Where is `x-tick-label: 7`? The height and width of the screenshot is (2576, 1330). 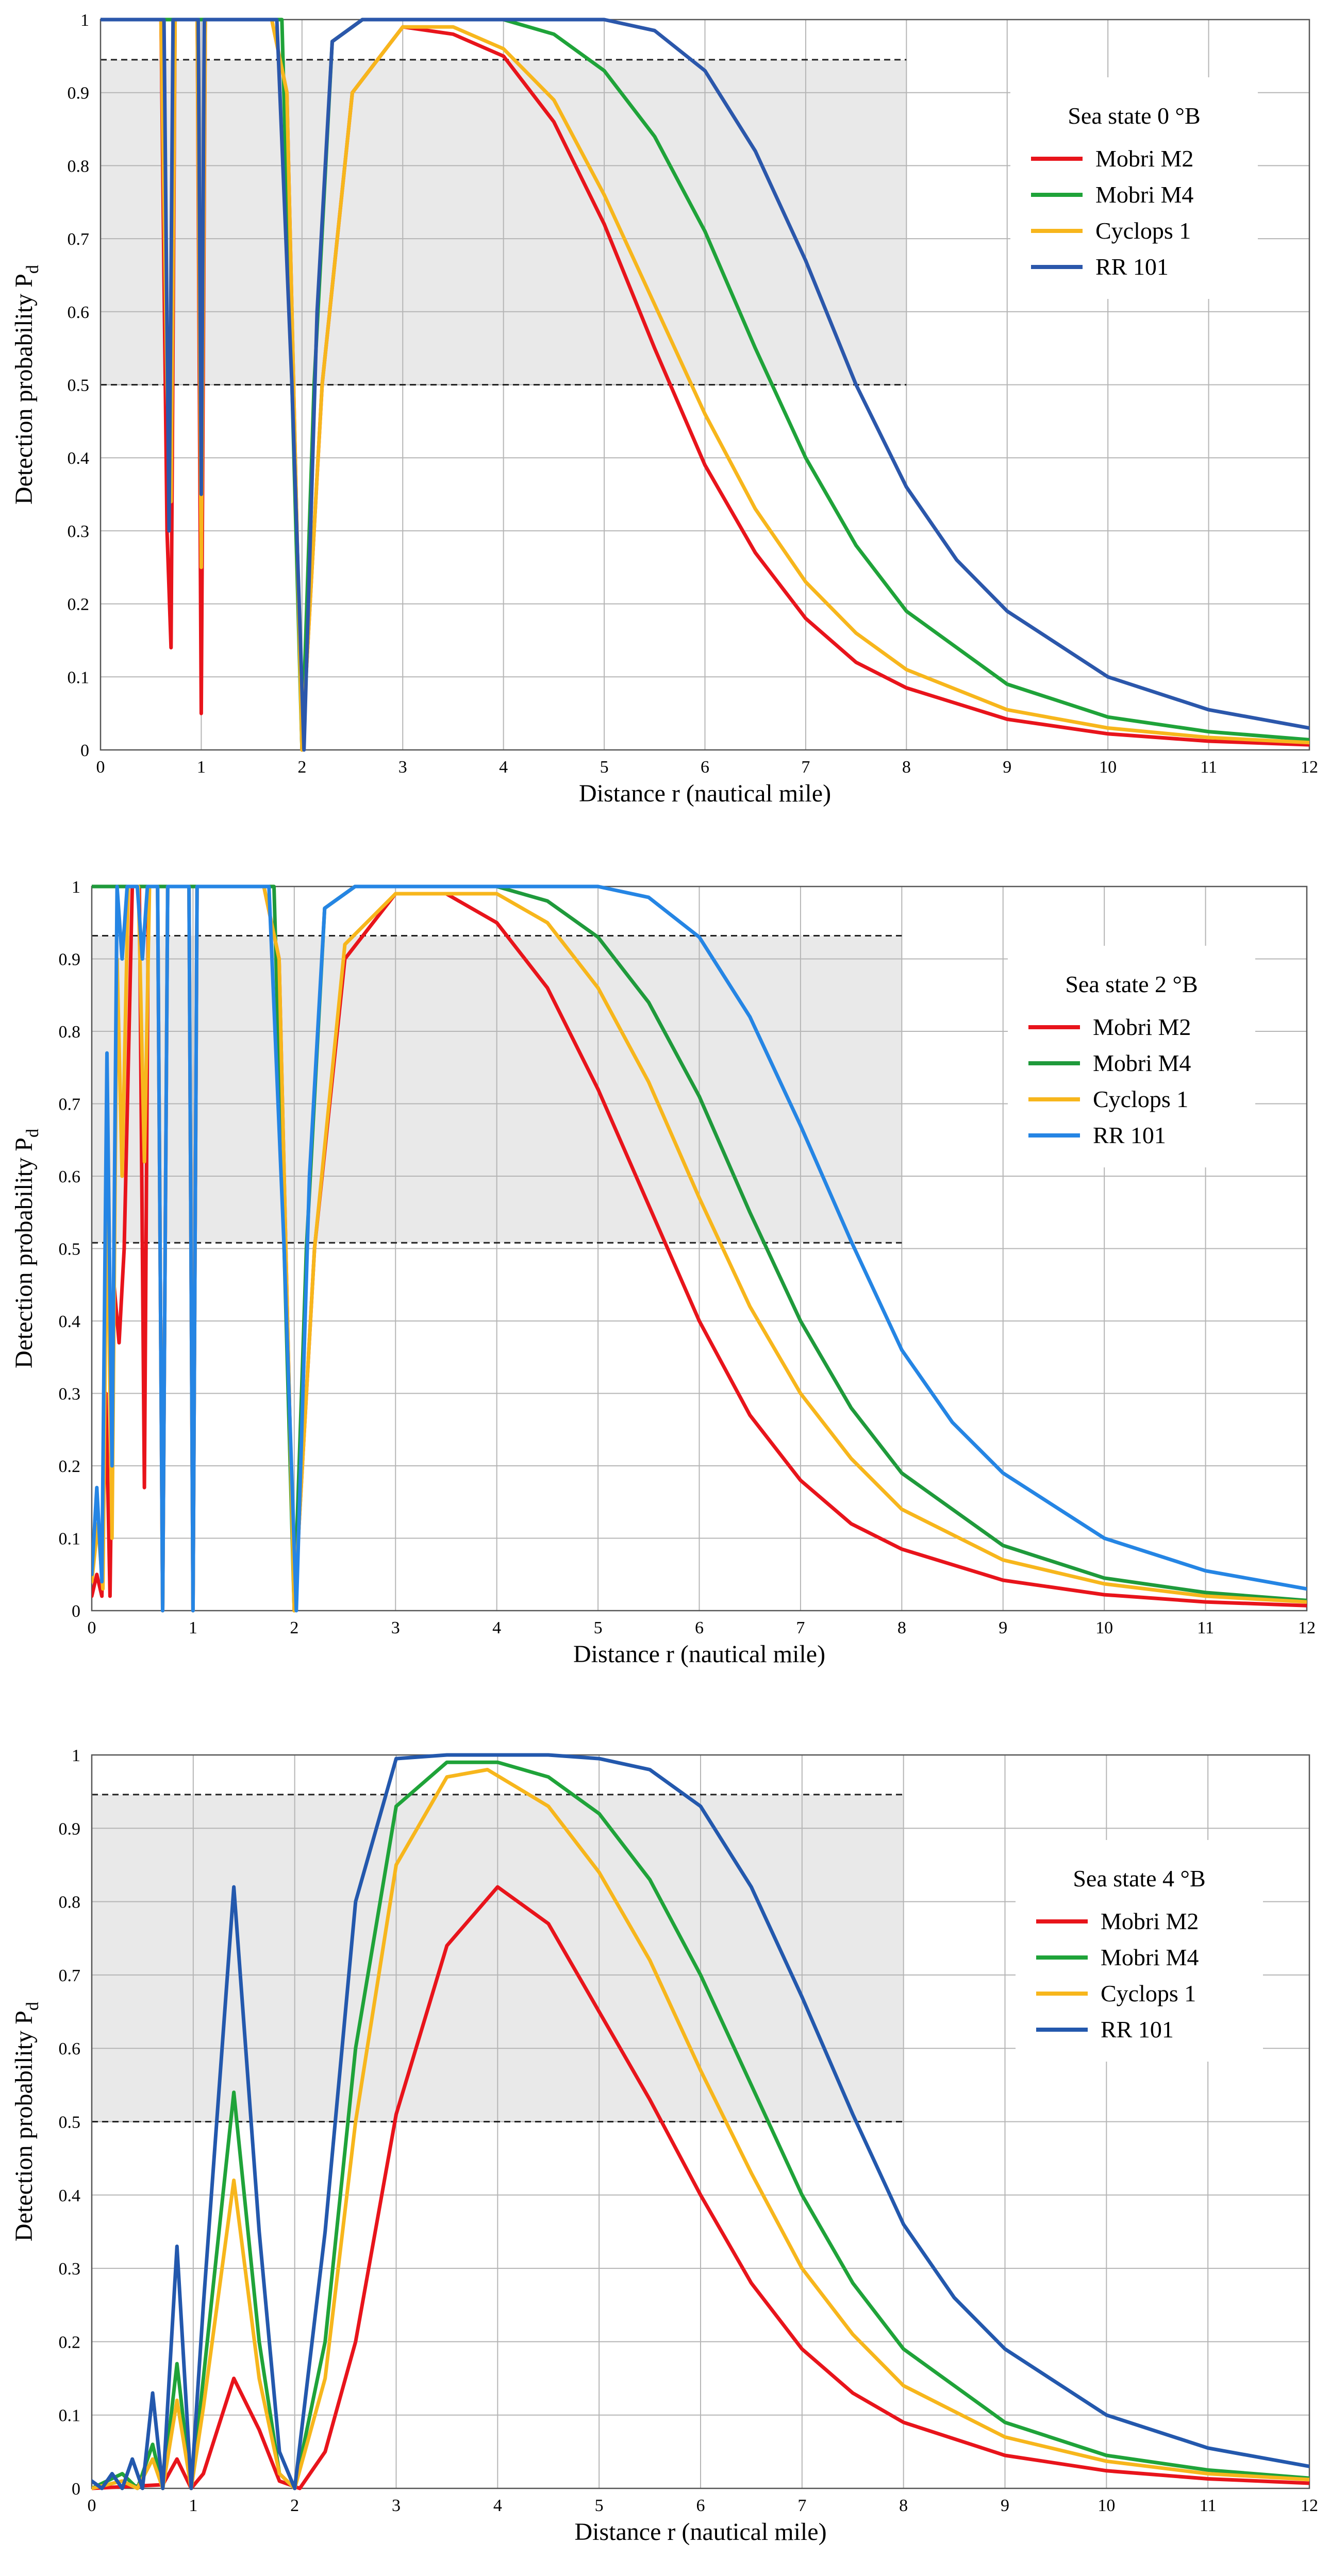 x-tick-label: 7 is located at coordinates (800, 1627).